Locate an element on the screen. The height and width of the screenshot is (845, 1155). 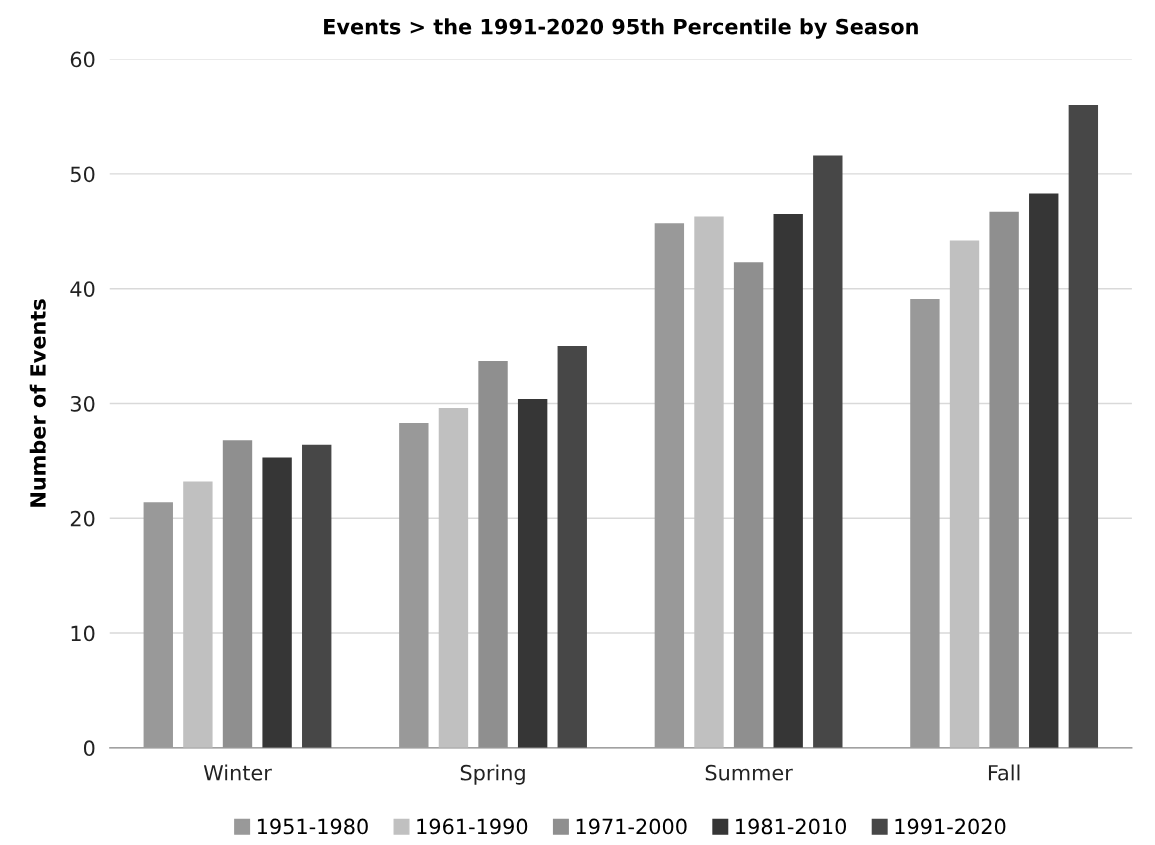
y-tick-label: 10 is located at coordinates (83, 633).